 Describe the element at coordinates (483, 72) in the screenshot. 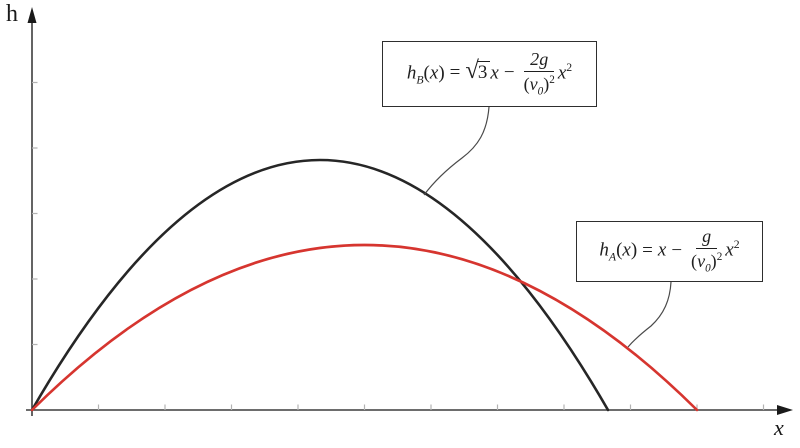

I see `hb-radicand: 3` at that location.